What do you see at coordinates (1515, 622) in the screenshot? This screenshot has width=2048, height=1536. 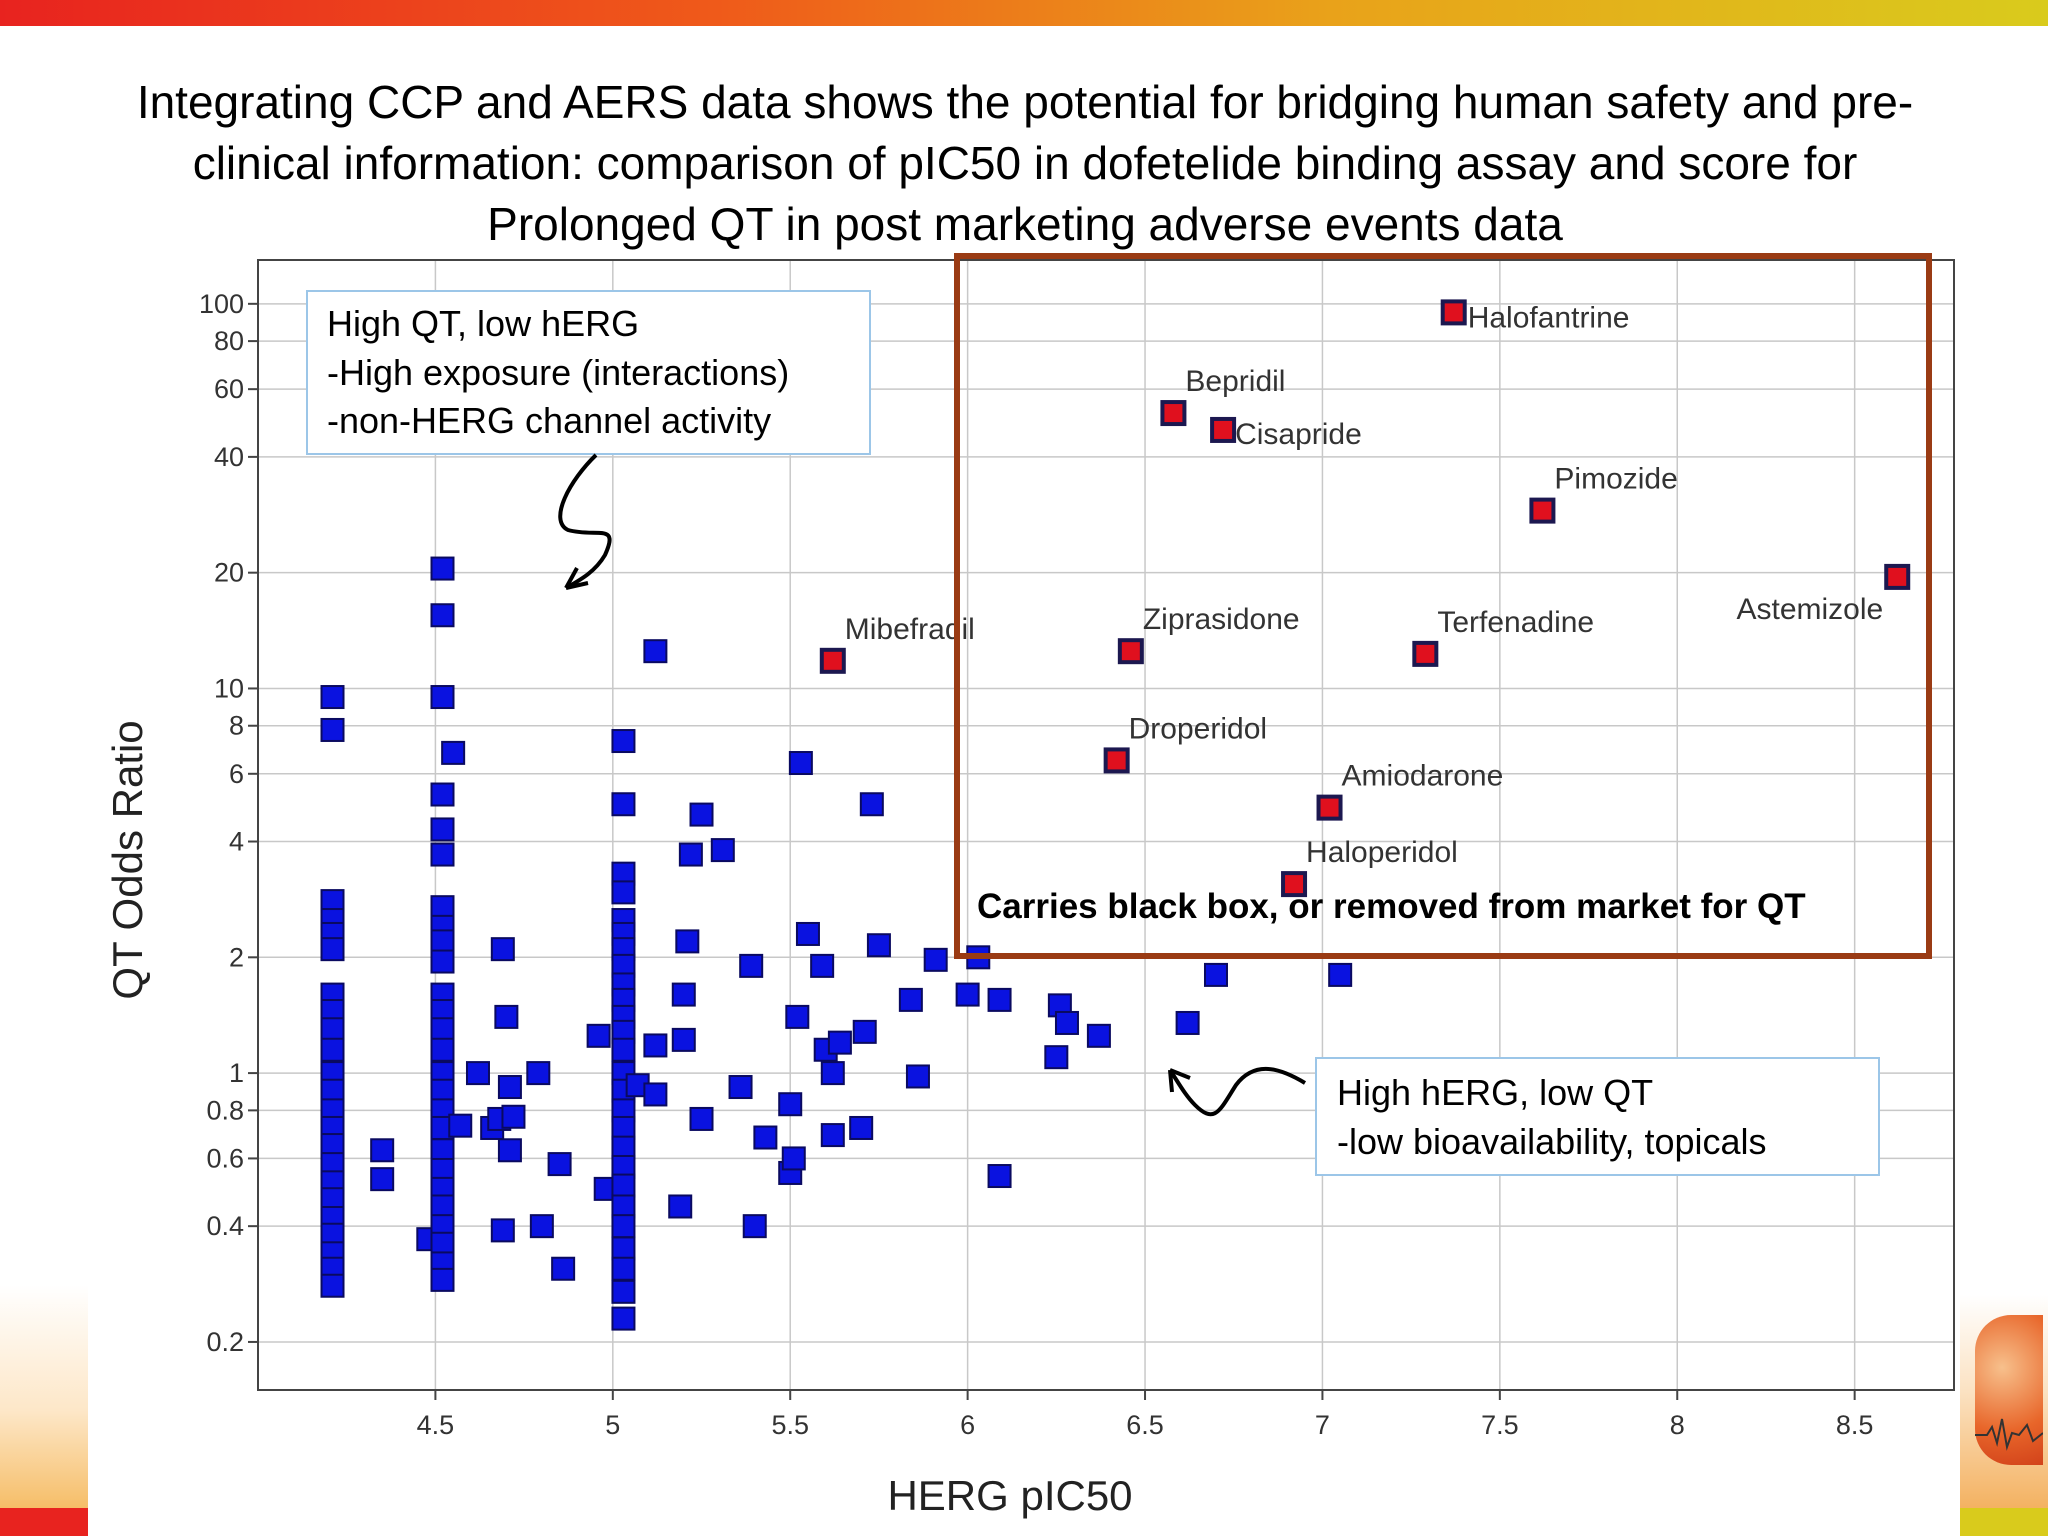 I see `drug-label: Terfenadine` at bounding box center [1515, 622].